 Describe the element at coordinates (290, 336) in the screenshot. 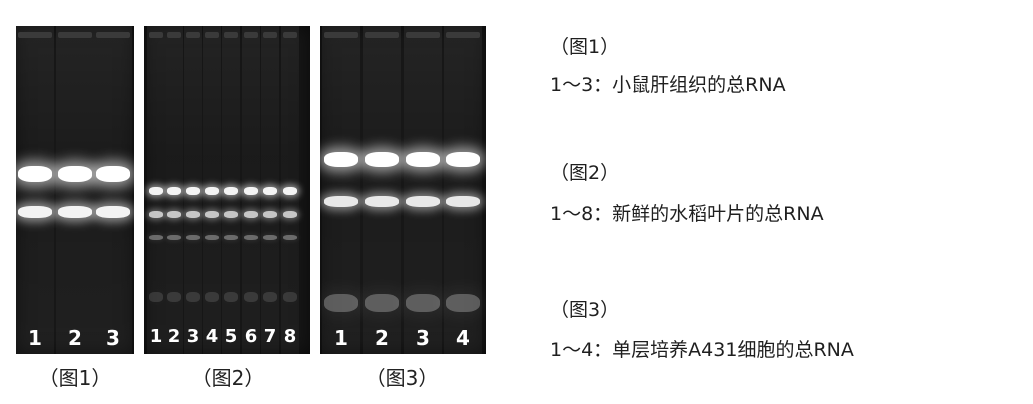

I see `lane-number: 8` at that location.